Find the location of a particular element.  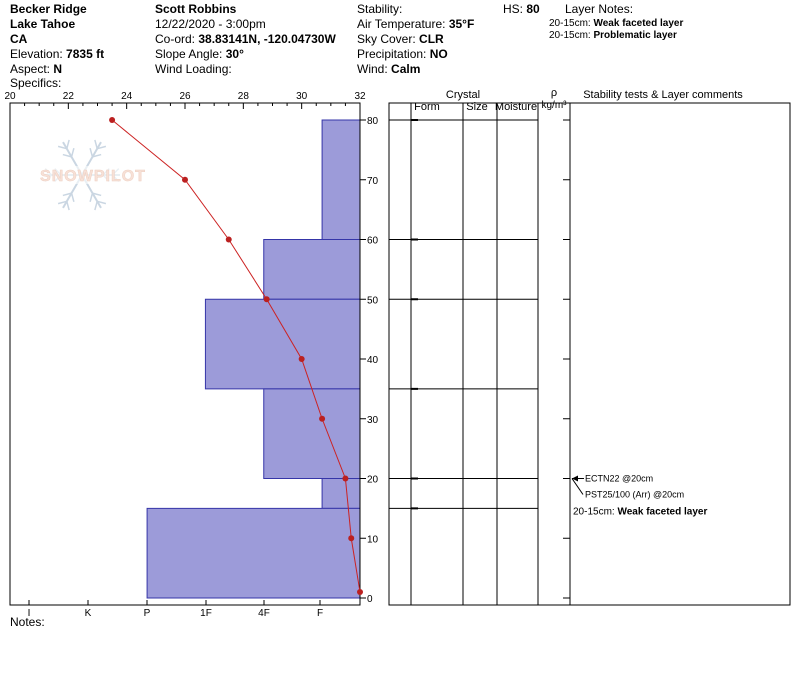

wind-loading-label: Wind Loading: is located at coordinates (193, 69).